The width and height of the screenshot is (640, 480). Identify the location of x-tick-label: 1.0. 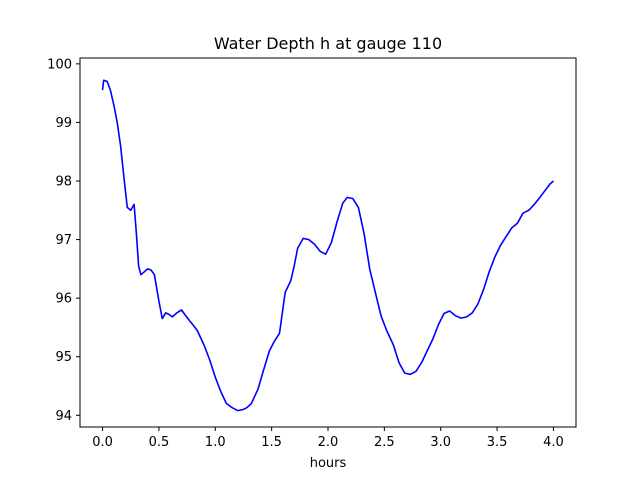
(215, 442).